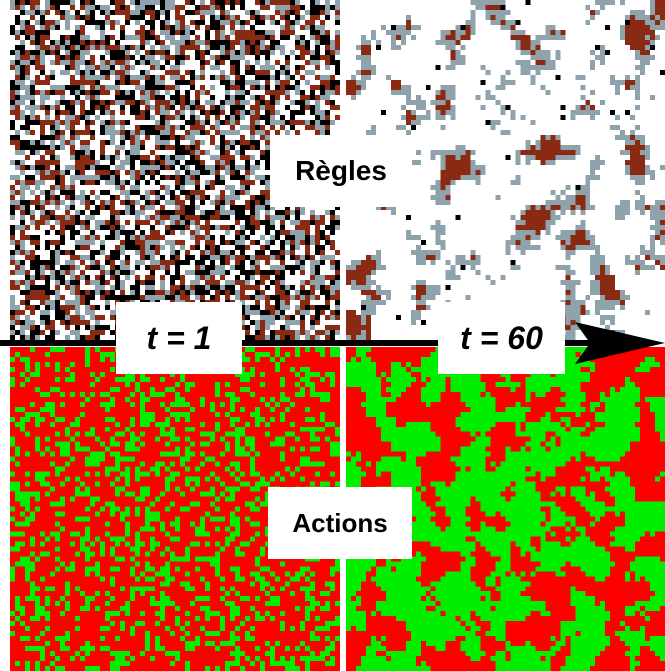  I want to click on time-end-label-text: t = 60, so click(501, 337).